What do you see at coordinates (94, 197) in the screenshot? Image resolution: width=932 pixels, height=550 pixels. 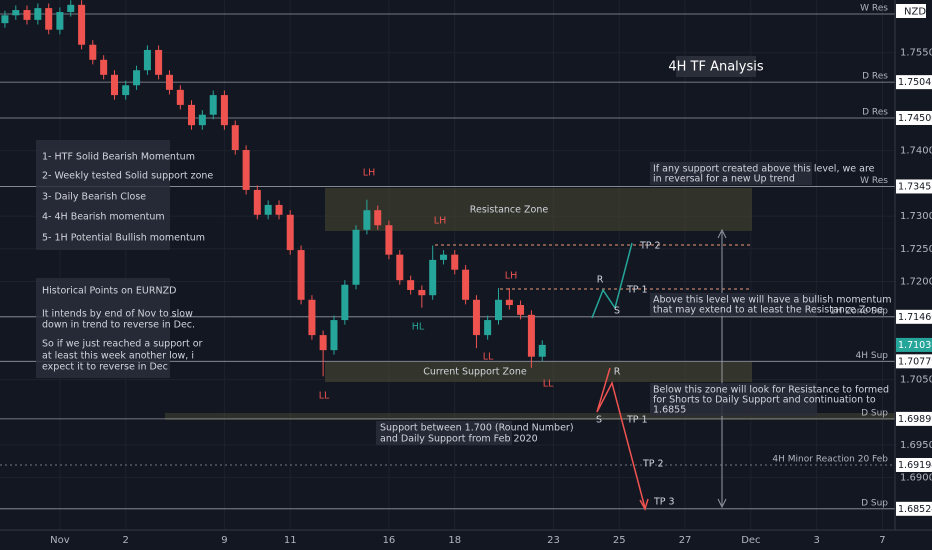 I see `checklist-item: 3- Daily Bearish Close` at bounding box center [94, 197].